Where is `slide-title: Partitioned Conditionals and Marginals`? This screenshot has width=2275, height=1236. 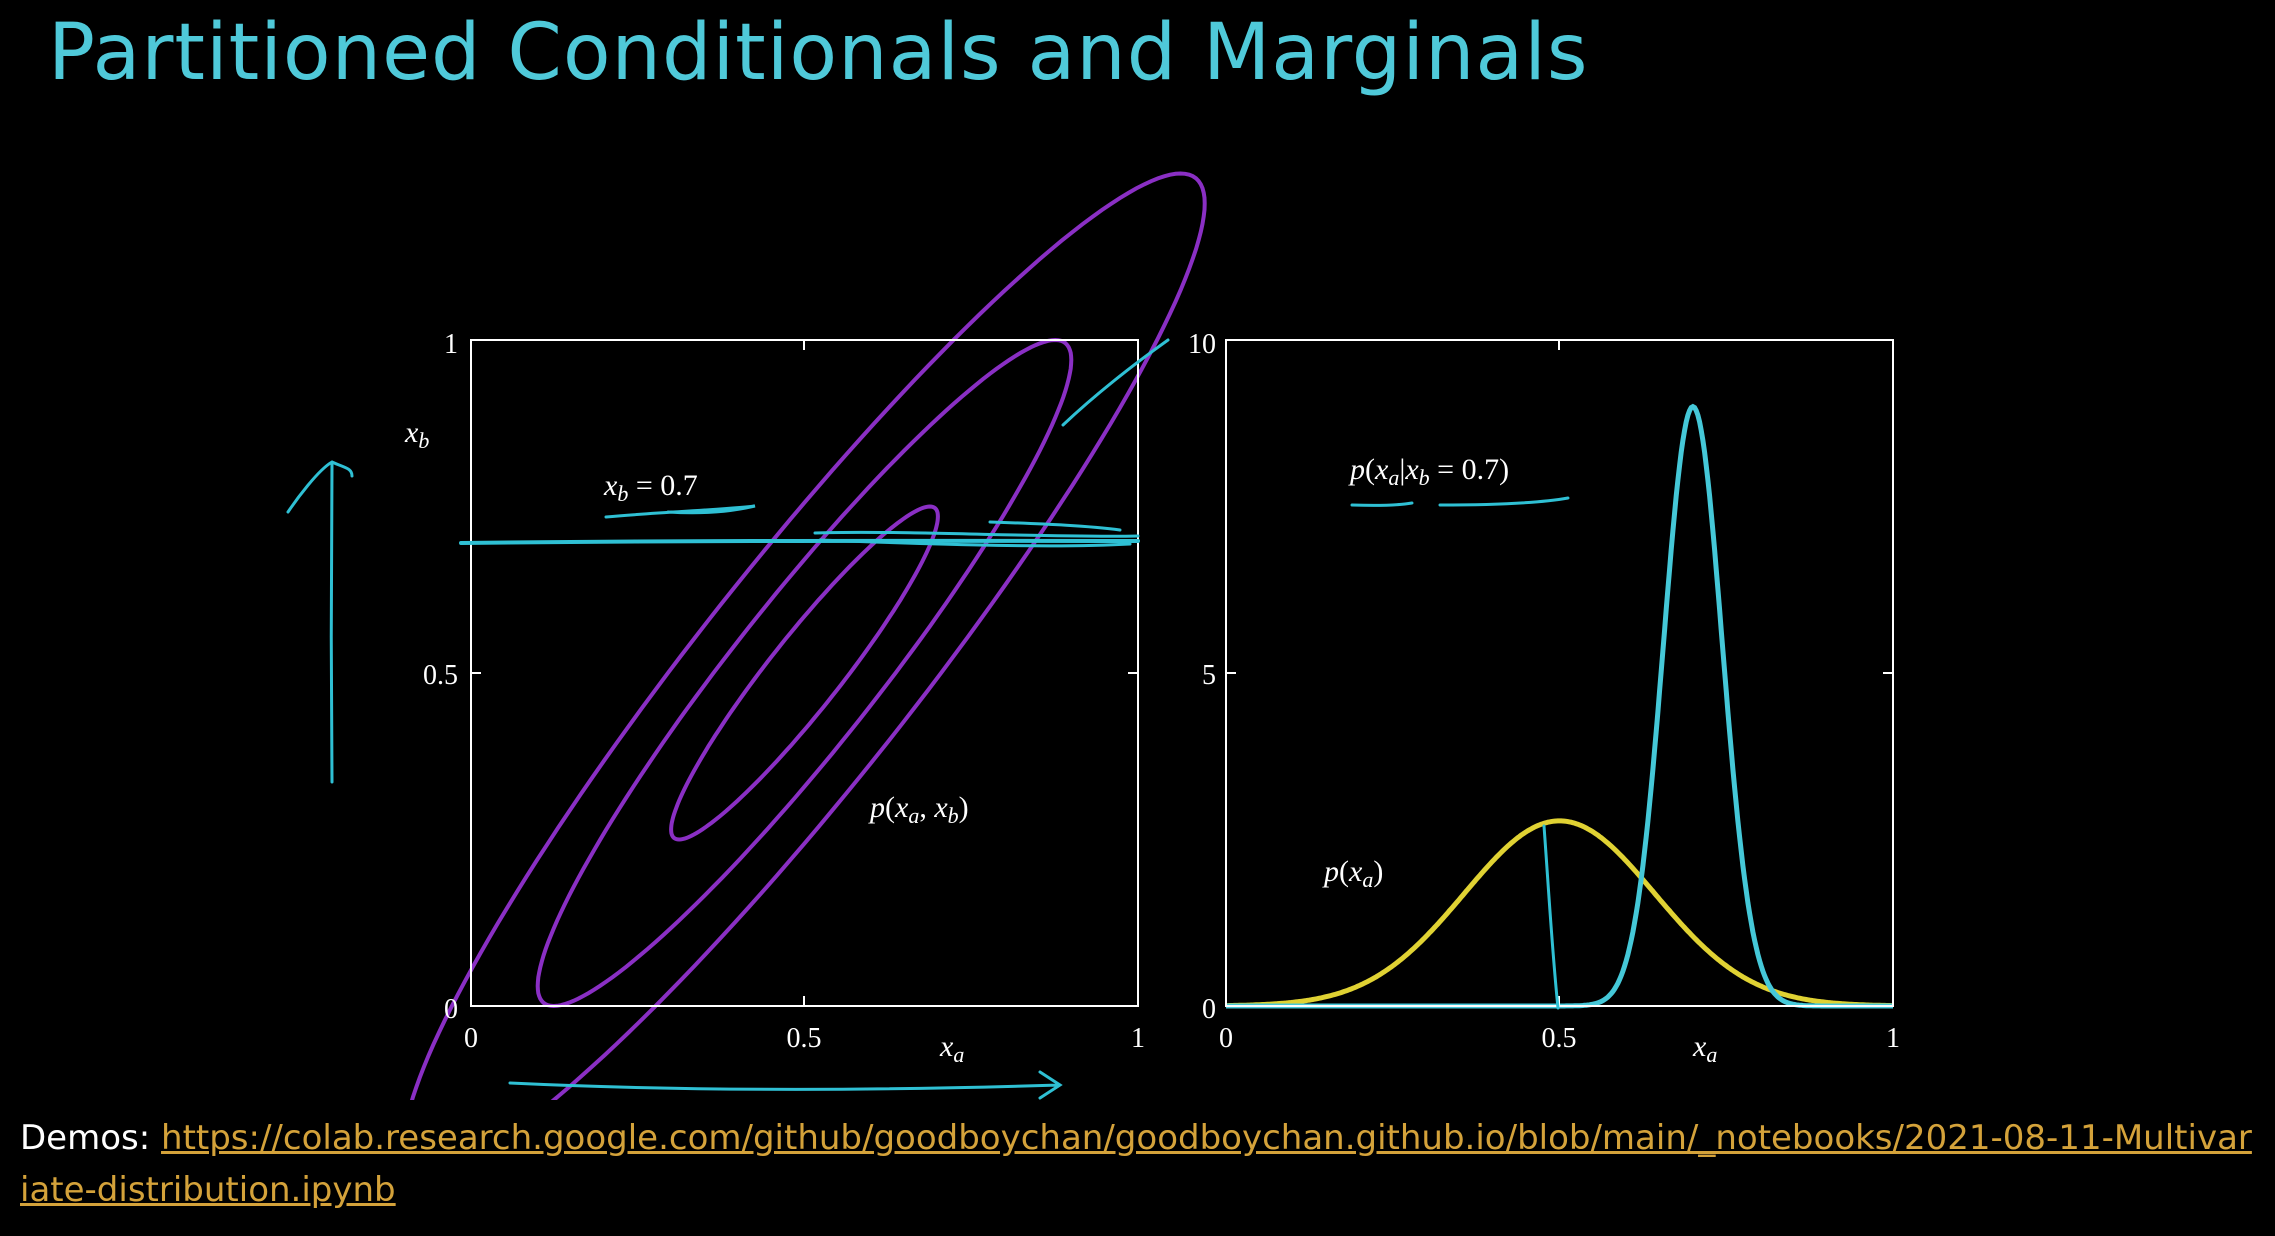
slide-title: Partitioned Conditionals and Marginals is located at coordinates (818, 53).